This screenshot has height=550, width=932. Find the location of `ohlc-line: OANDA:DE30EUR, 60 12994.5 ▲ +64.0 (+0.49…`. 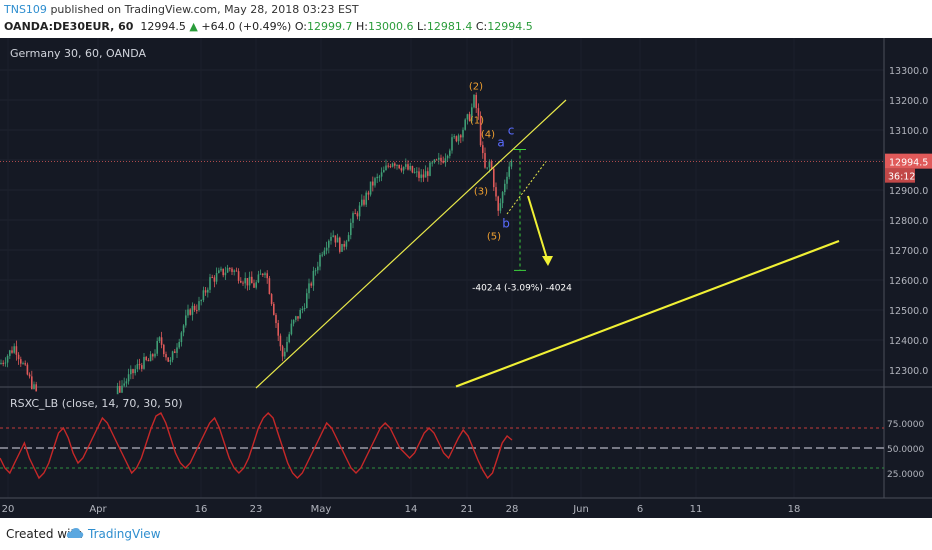

ohlc-line: OANDA:DE30EUR, 60 12994.5 ▲ +64.0 (+0.49… is located at coordinates (268, 26).